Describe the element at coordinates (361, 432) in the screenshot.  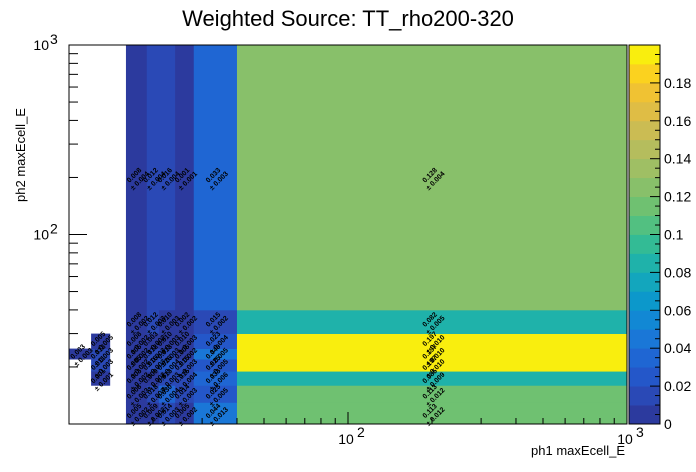
I see `x-tick-exponent: 2` at that location.